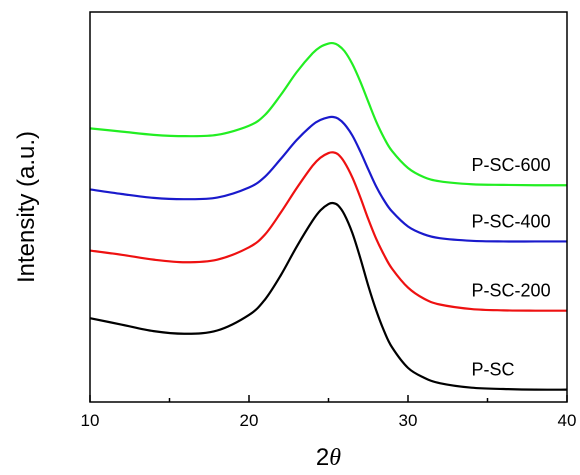 The width and height of the screenshot is (580, 475). What do you see at coordinates (90, 420) in the screenshot?
I see `x-tick-label: 10` at bounding box center [90, 420].